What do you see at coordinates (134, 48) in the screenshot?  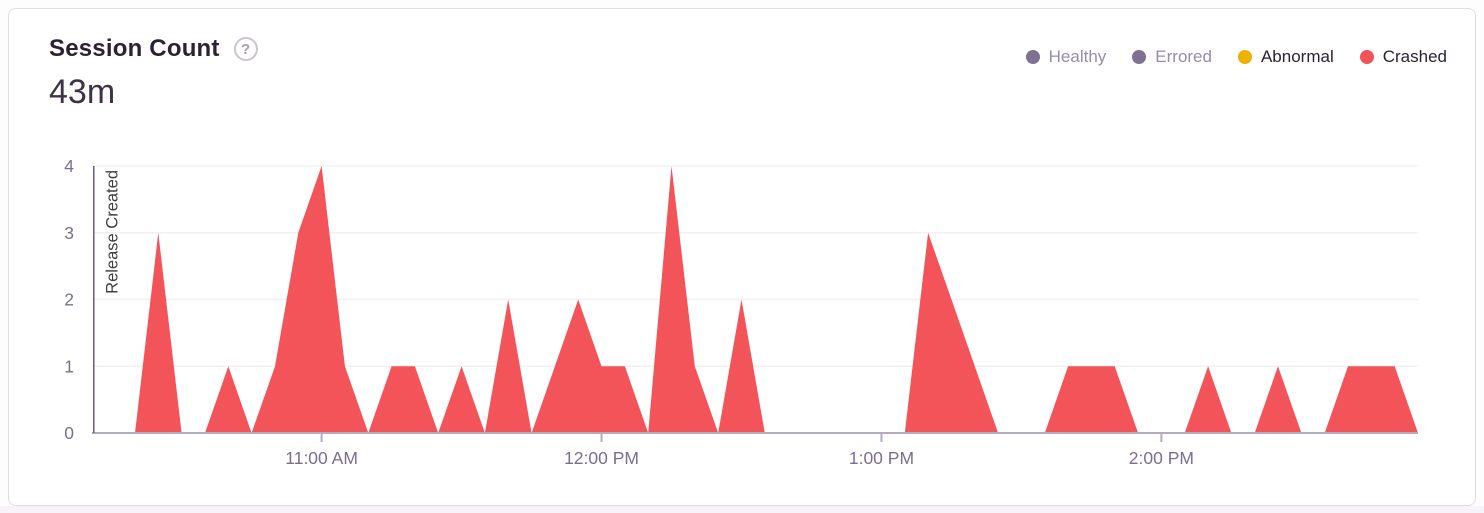 I see `card-title: Session Count` at bounding box center [134, 48].